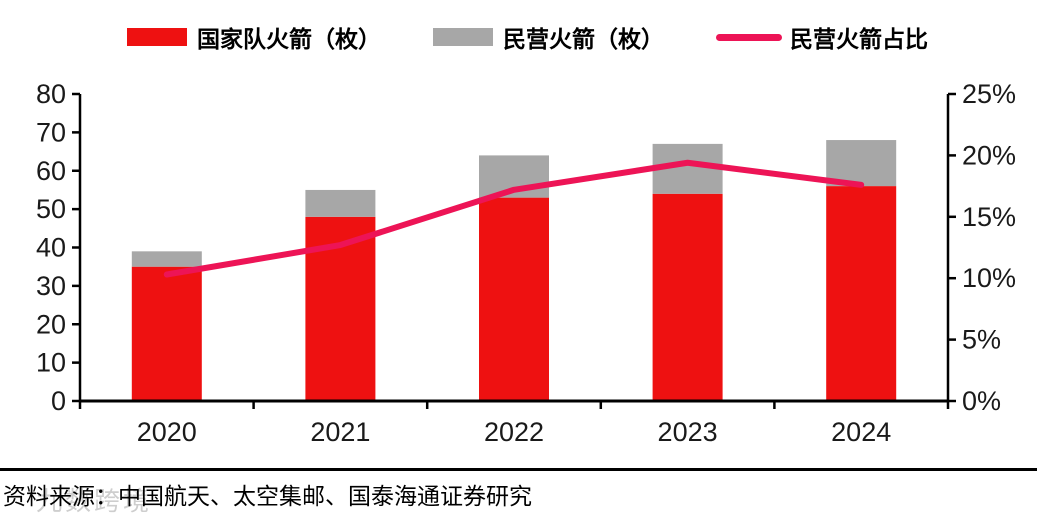 The image size is (1037, 515). Describe the element at coordinates (981, 340) in the screenshot. I see `right-tick-label: 5%` at that location.